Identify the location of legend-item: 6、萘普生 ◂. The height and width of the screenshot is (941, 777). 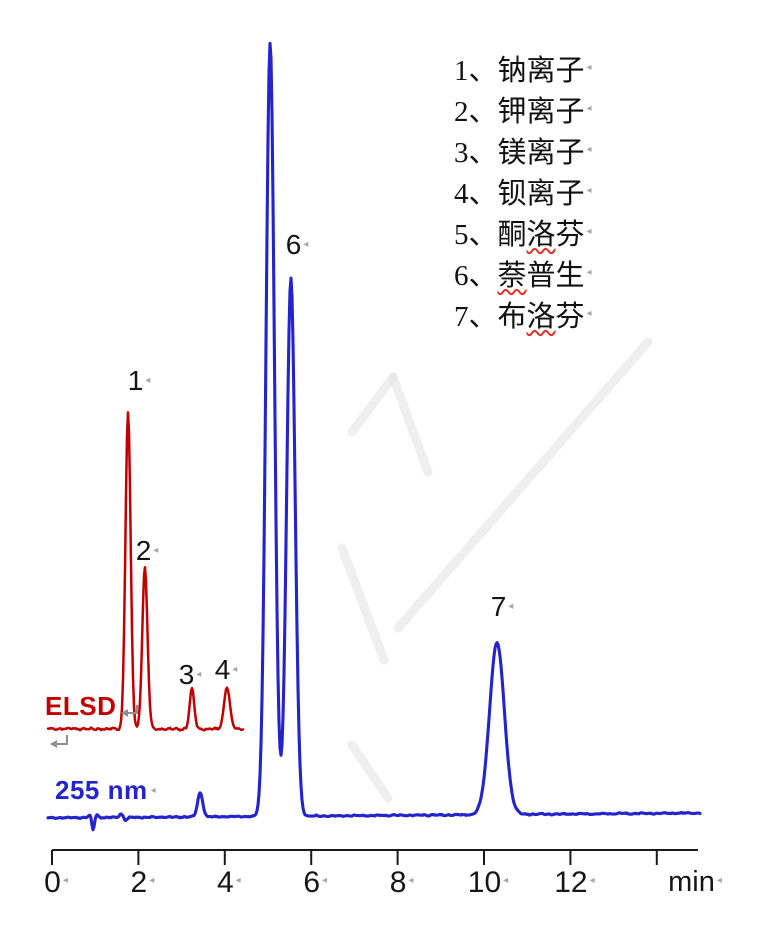
(523, 272).